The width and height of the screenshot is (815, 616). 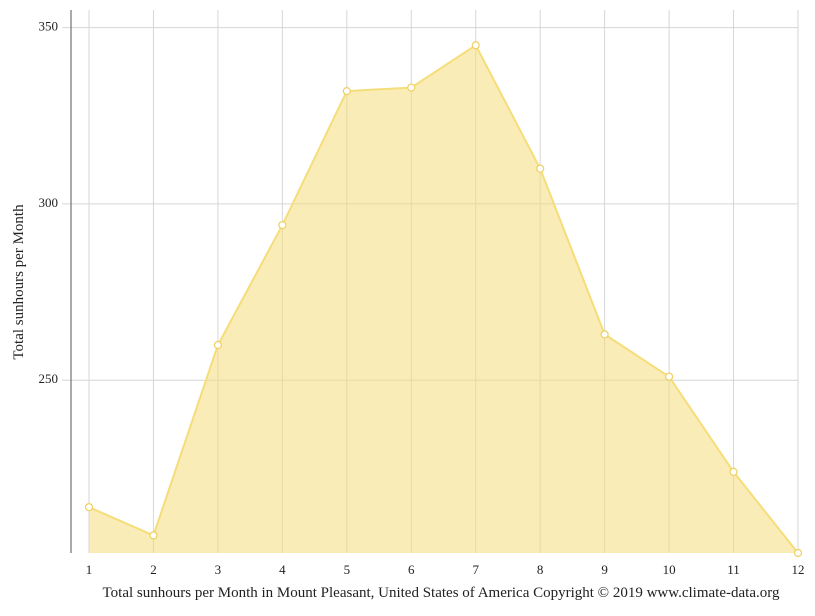 I want to click on x-tick-label: 1, so click(x=89, y=569).